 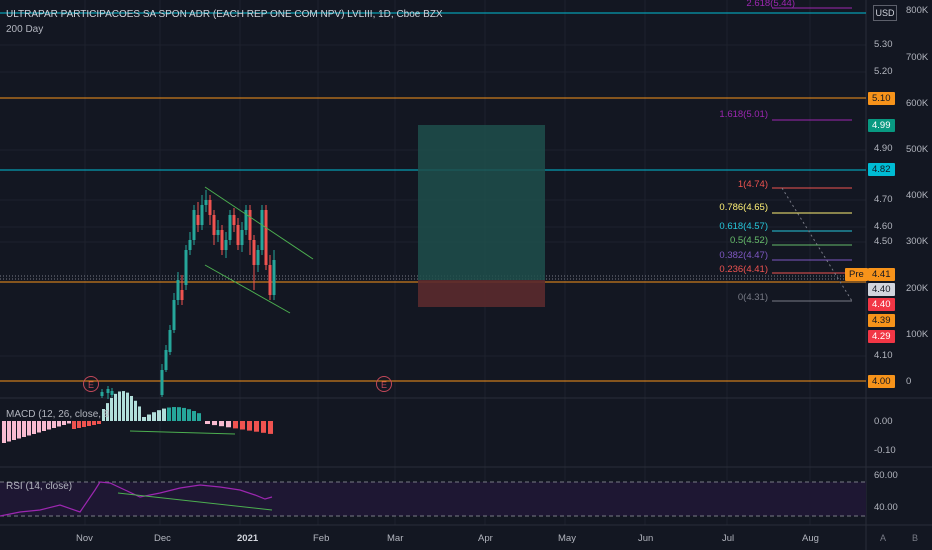 I want to click on time-tick: Jun, so click(x=646, y=538).